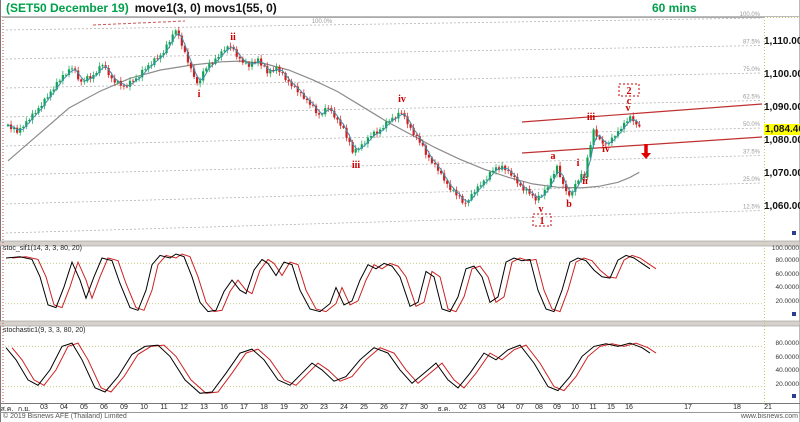 This screenshot has height=422, width=800. What do you see at coordinates (782, 129) in the screenshot?
I see `current-price-label: 1,084.40` at bounding box center [782, 129].